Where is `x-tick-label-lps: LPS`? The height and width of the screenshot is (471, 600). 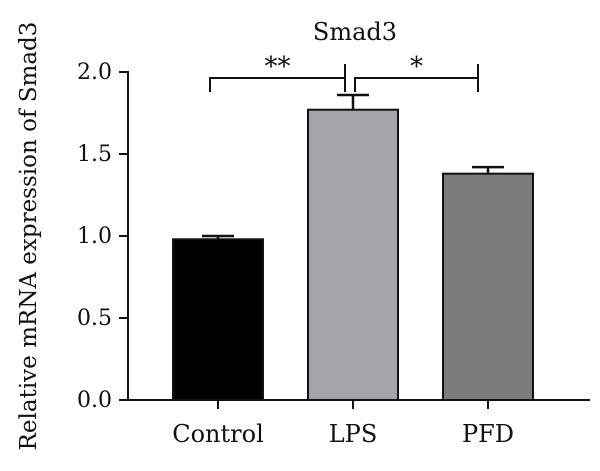 x-tick-label-lps: LPS is located at coordinates (353, 434).